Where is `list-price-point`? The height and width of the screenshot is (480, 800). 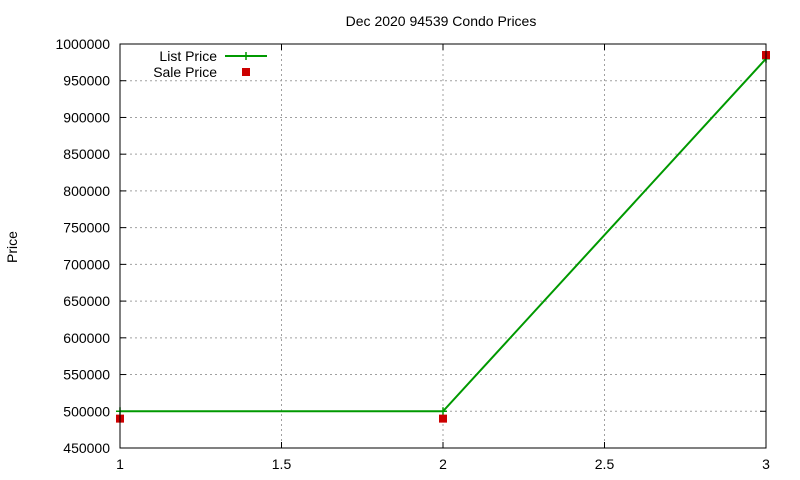 list-price-point is located at coordinates (443, 411).